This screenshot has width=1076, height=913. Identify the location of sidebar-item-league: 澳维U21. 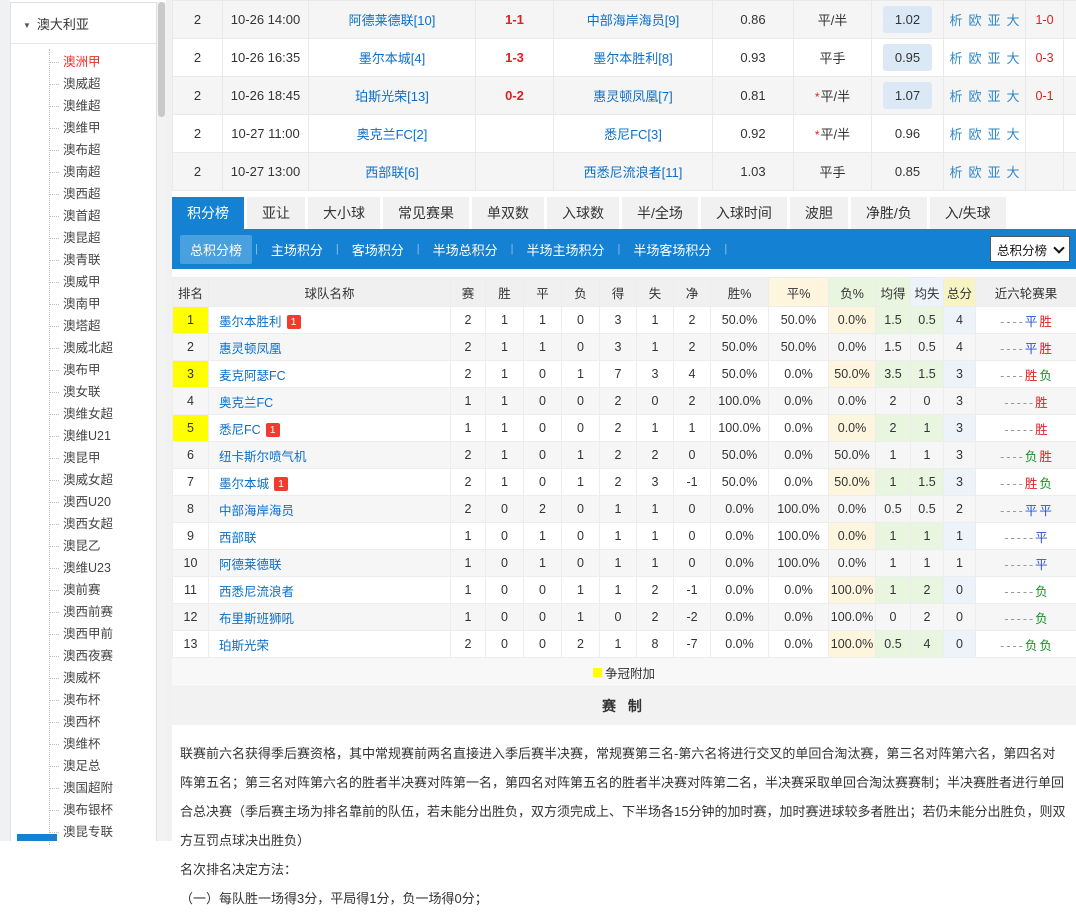
(103, 436).